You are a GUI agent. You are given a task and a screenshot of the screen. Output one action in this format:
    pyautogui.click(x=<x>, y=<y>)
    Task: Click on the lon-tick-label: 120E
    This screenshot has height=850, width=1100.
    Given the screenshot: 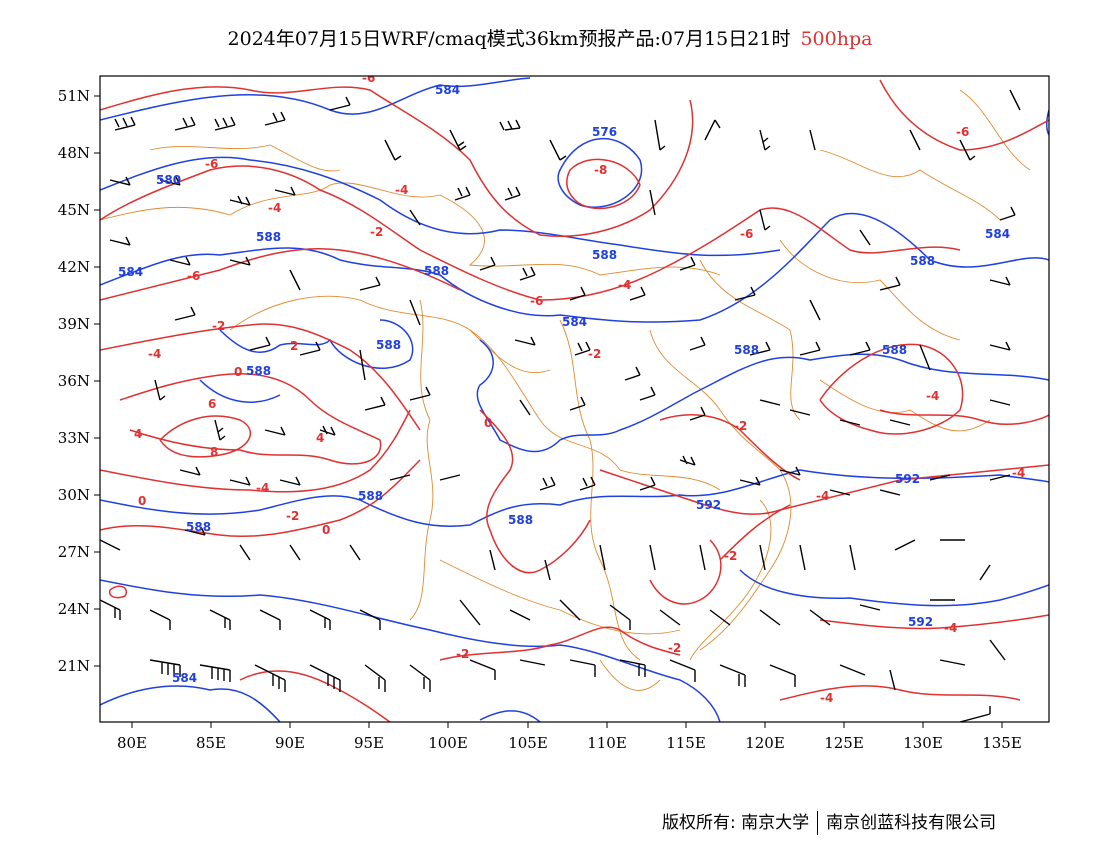 What is the action you would take?
    pyautogui.click(x=765, y=743)
    